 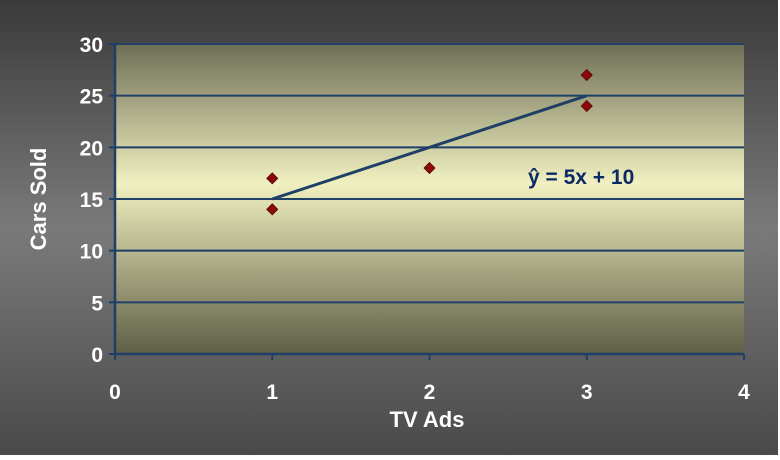 What do you see at coordinates (92, 97) in the screenshot?
I see `y-tick-label-25: 25` at bounding box center [92, 97].